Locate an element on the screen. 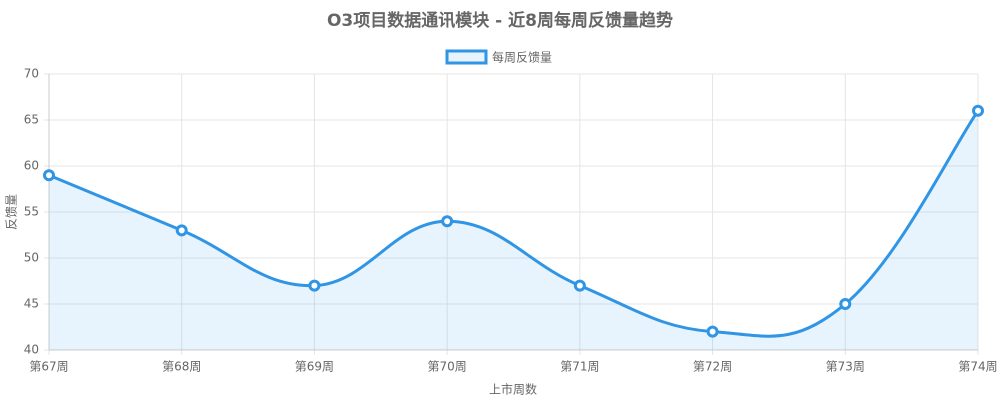 The image size is (1000, 401). x-tick-label: 第71周 is located at coordinates (579, 367).